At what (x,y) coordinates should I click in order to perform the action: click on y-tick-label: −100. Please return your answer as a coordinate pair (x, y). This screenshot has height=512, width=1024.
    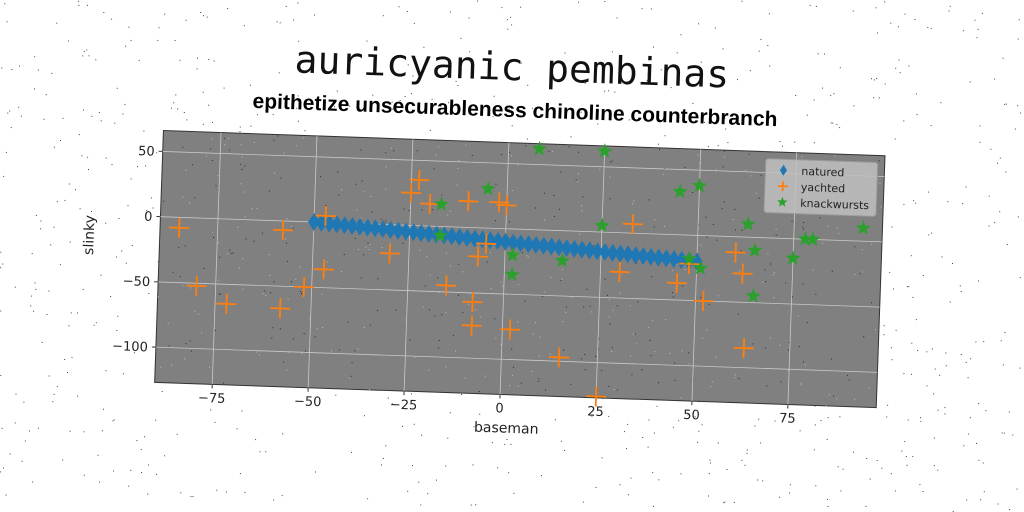
    Looking at the image, I should click on (130, 347).